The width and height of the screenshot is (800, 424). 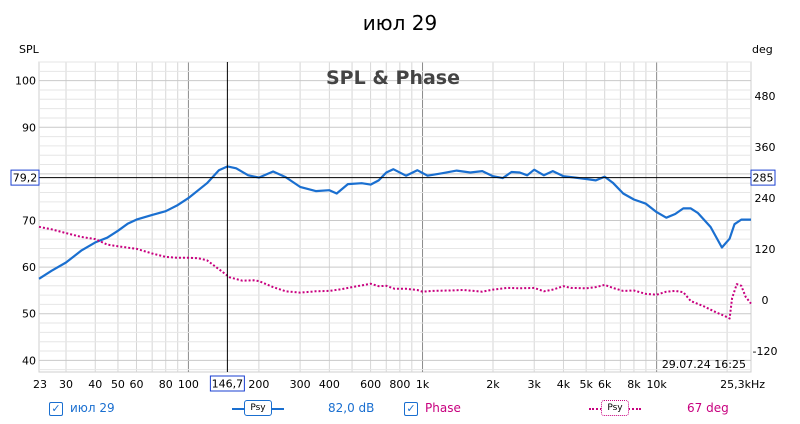 What do you see at coordinates (136, 384) in the screenshot?
I see `x-tick-label: 60` at bounding box center [136, 384].